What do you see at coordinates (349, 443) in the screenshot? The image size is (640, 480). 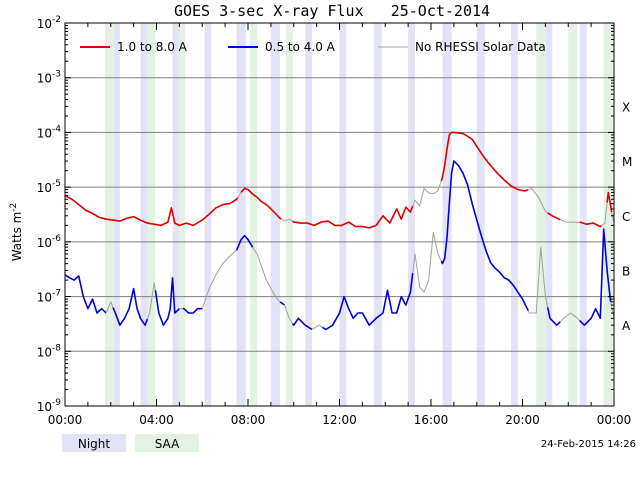 I see `footer: Night SAA 24-Feb-2015 14:26` at bounding box center [349, 443].